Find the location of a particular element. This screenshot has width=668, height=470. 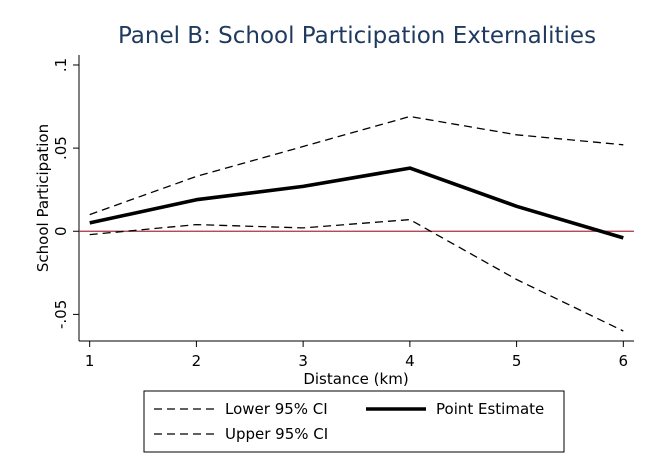

y-tick-label: .1 is located at coordinates (61, 65).